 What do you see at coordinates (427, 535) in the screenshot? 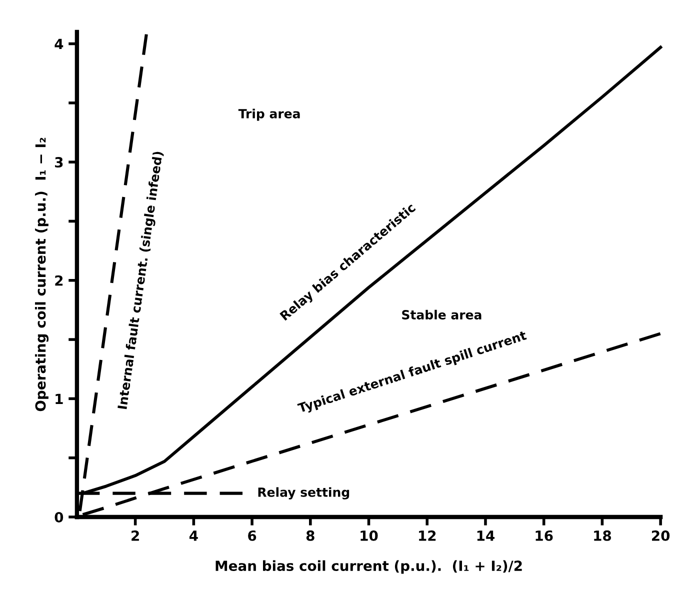
I see `x-tick-label: 12` at bounding box center [427, 535].